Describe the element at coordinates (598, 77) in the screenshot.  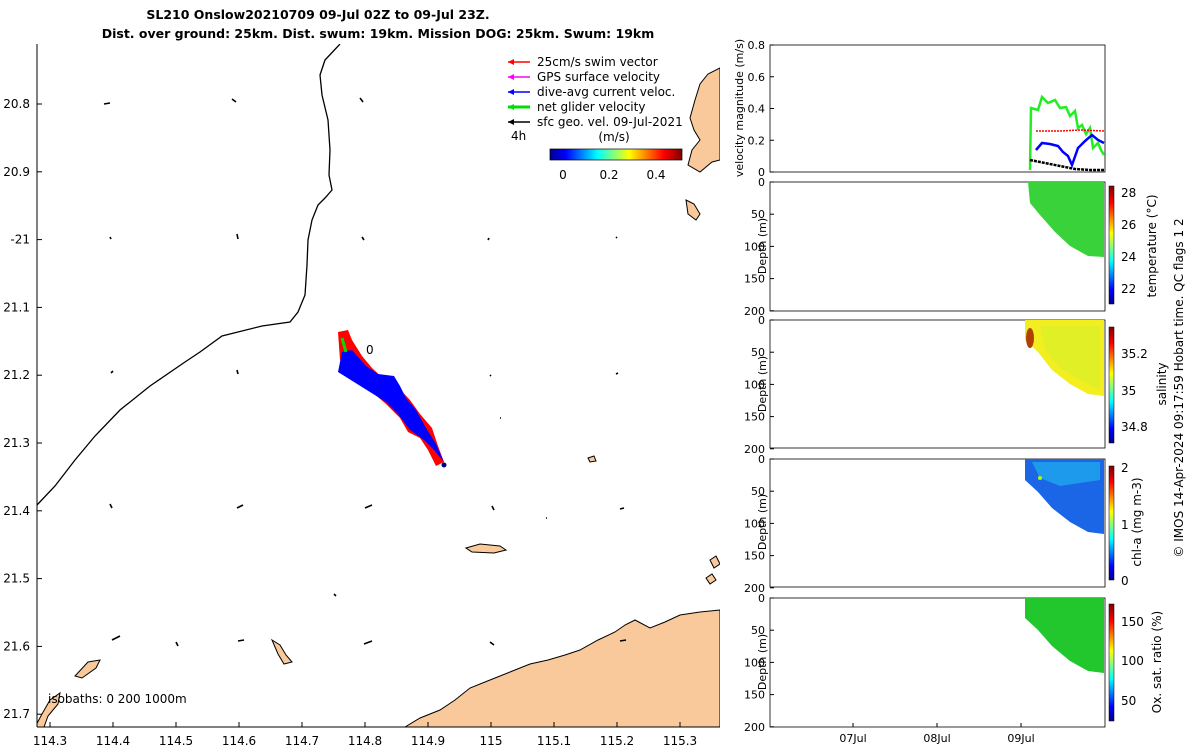
I see `legend-label: GPS surface velocity` at that location.